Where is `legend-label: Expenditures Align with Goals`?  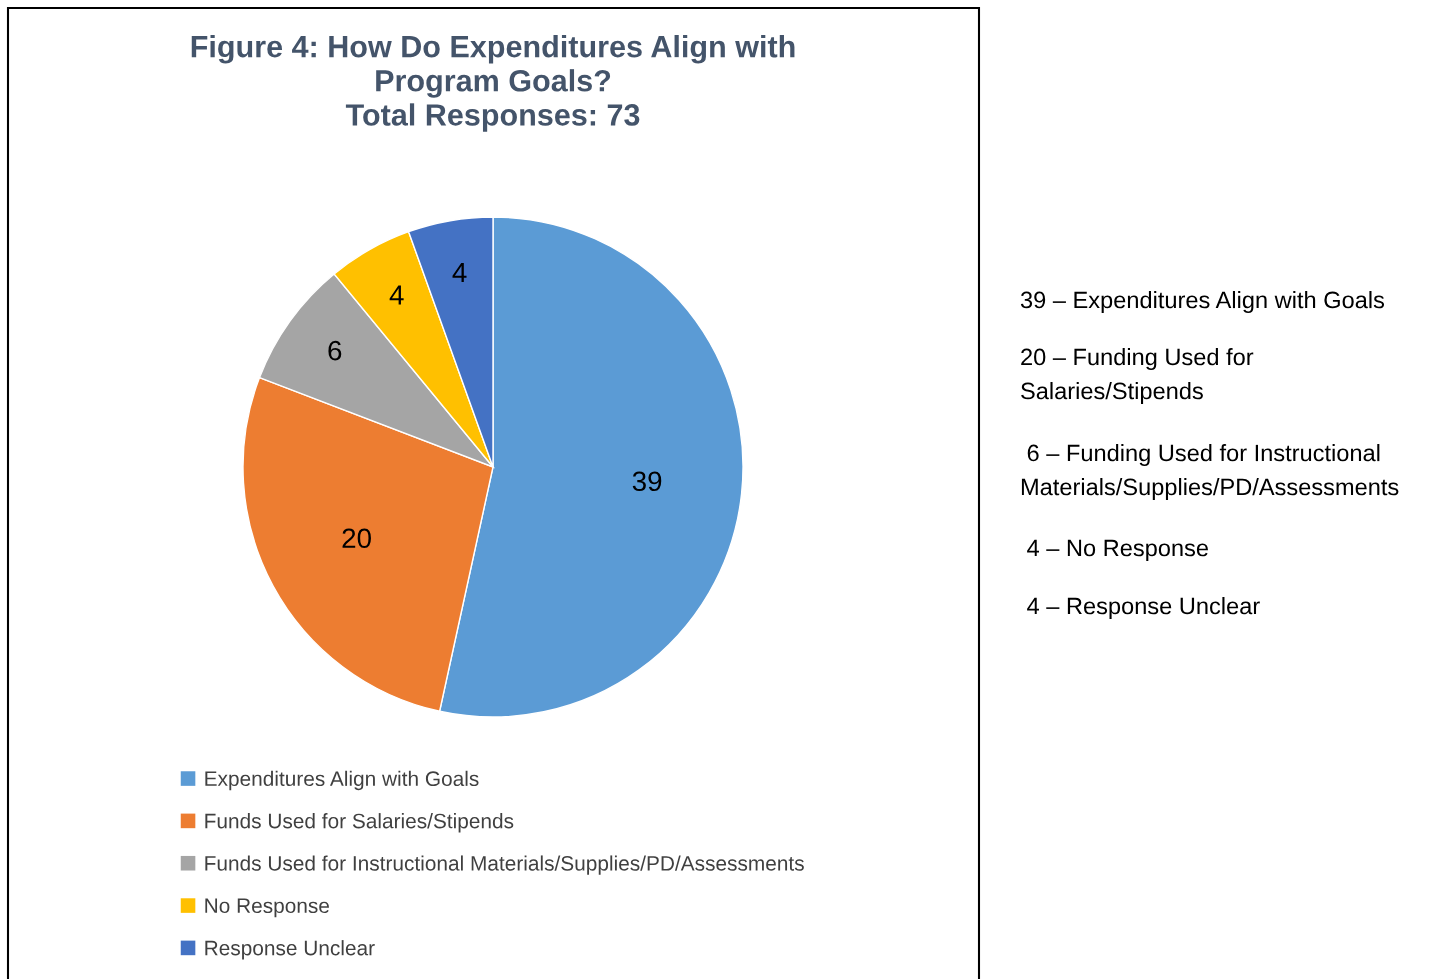
legend-label: Expenditures Align with Goals is located at coordinates (342, 780).